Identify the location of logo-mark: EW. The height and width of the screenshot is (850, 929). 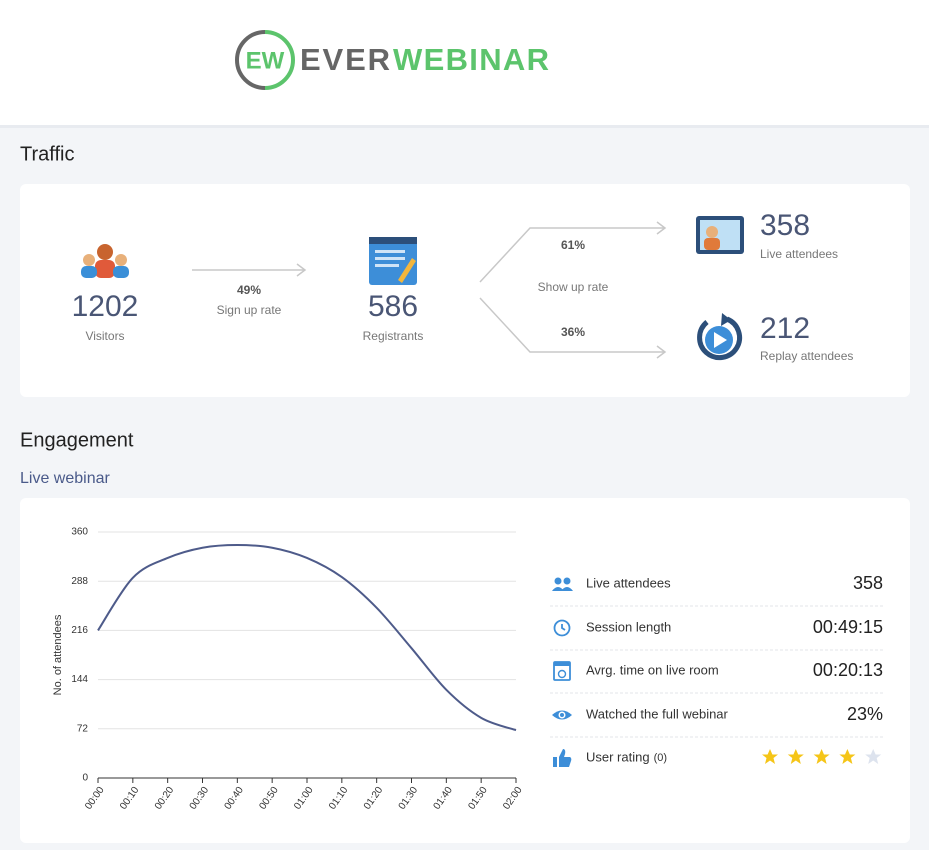
(265, 60).